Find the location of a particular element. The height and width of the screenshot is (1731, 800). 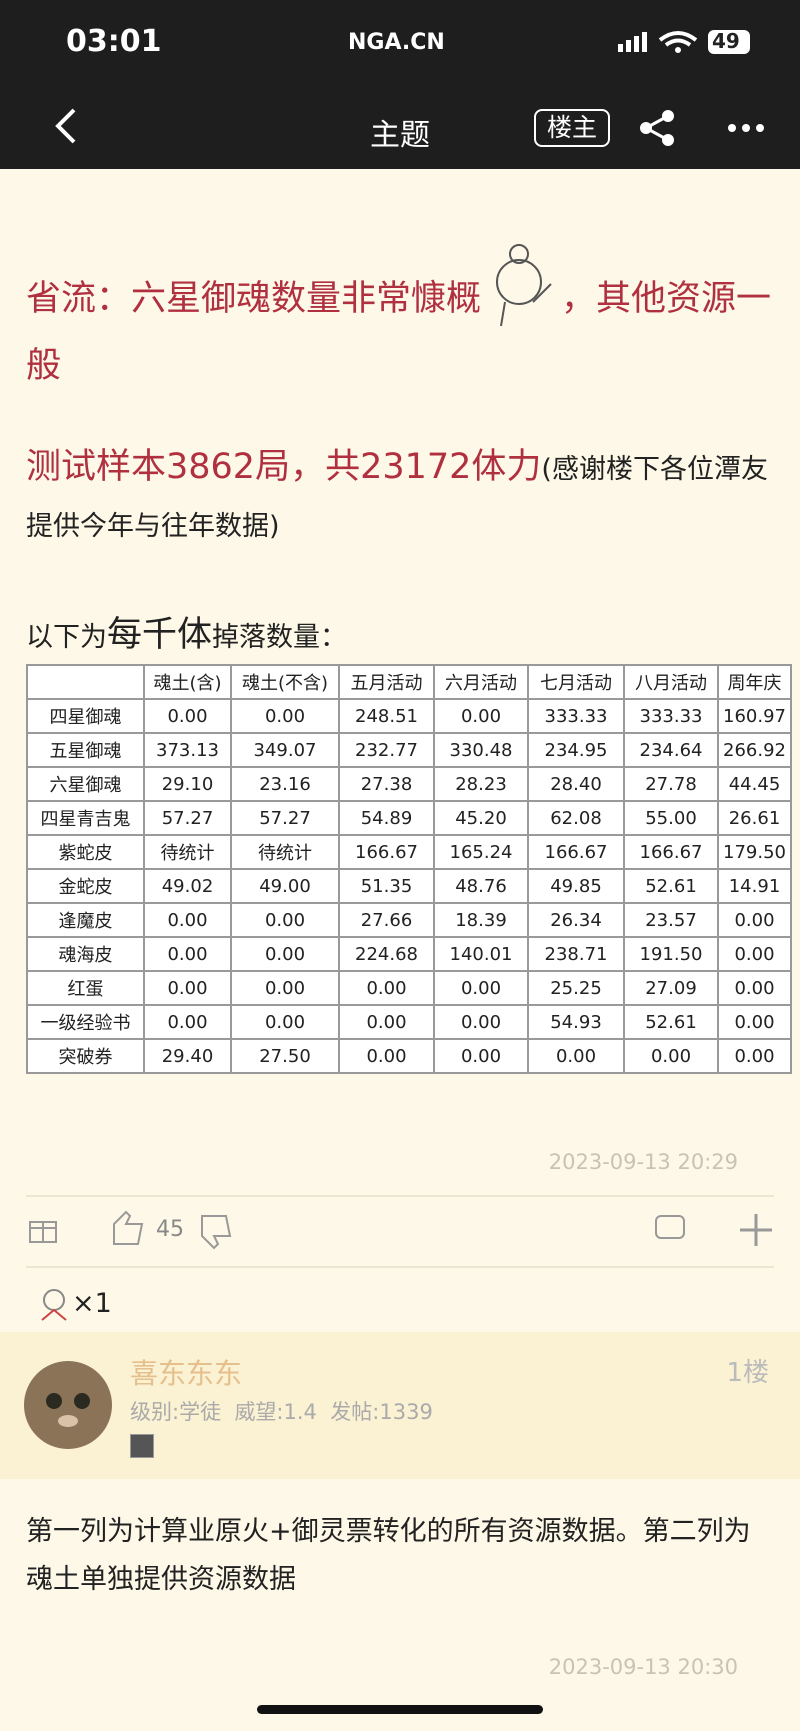

post-title: 省流：六星御魂数量非常慷概 ，其他资源一般 is located at coordinates (401, 320).